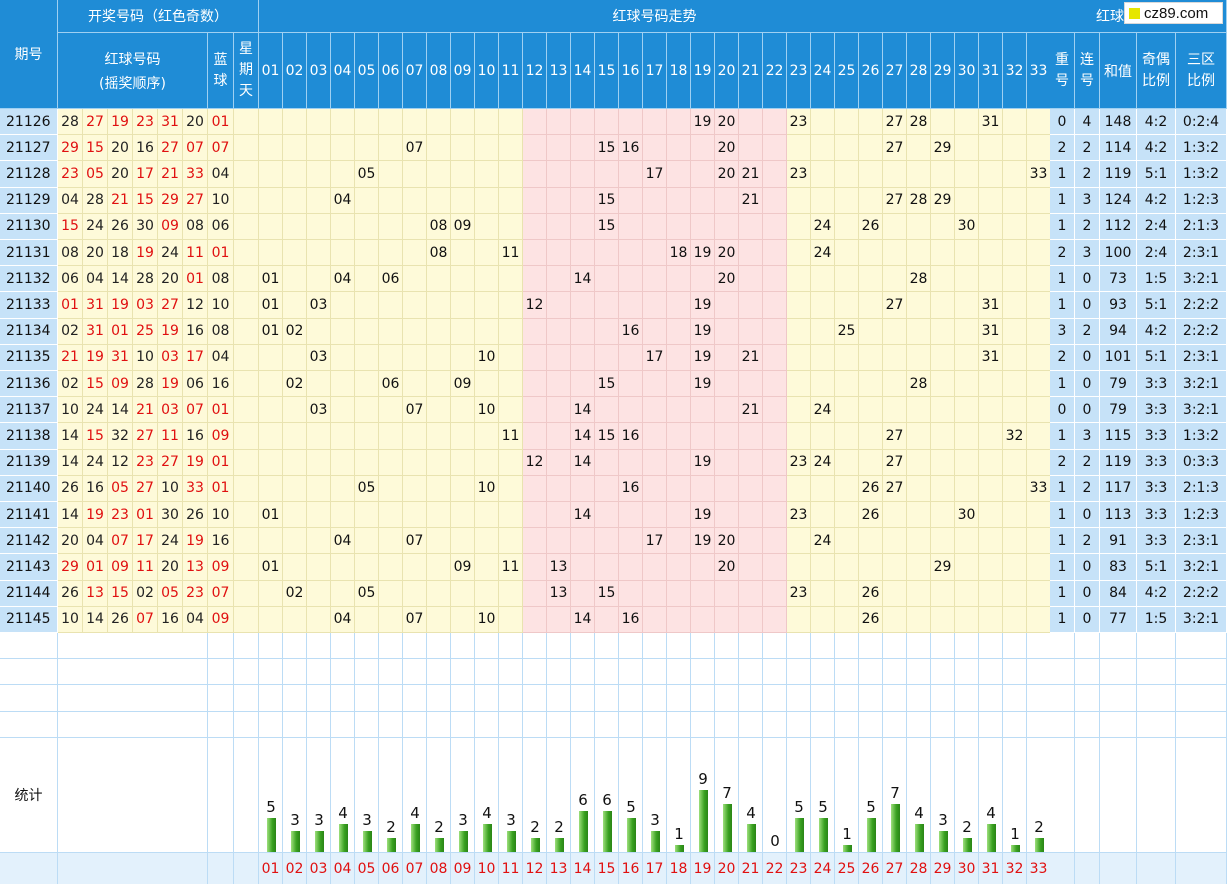 This screenshot has width=1227, height=884. I want to click on weekday-header-text: 星期天, so click(246, 70).